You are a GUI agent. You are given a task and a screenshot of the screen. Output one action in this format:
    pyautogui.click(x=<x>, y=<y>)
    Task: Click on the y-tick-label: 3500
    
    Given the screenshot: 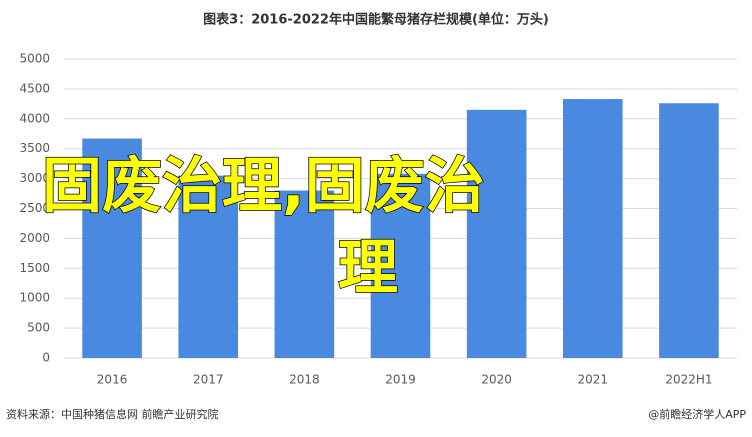 What is the action you would take?
    pyautogui.click(x=34, y=148)
    